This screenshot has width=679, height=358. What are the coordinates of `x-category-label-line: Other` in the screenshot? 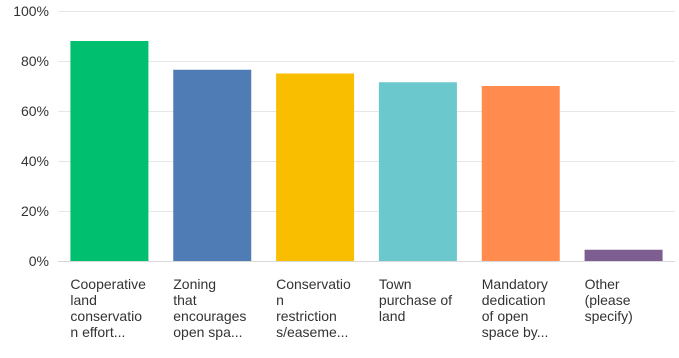 It's located at (602, 284).